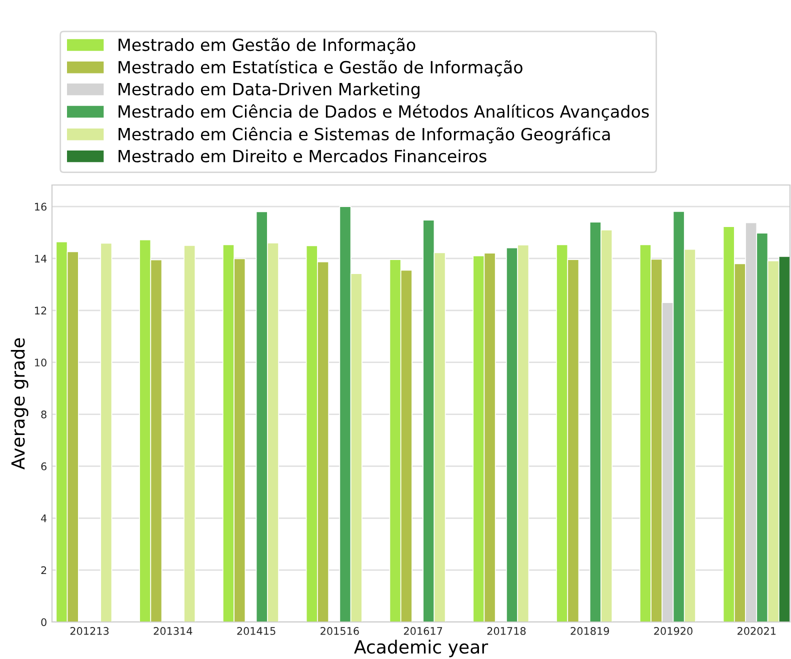 The height and width of the screenshot is (659, 791). Describe the element at coordinates (421, 649) in the screenshot. I see `x-axis-title: Academic year` at that location.